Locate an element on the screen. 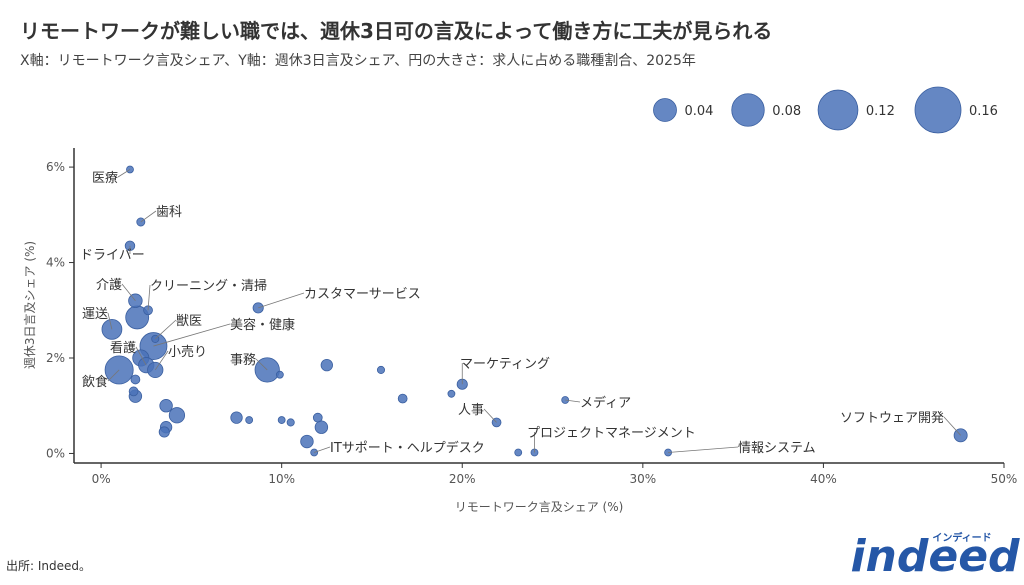  legend-label: 0.04 is located at coordinates (699, 111).